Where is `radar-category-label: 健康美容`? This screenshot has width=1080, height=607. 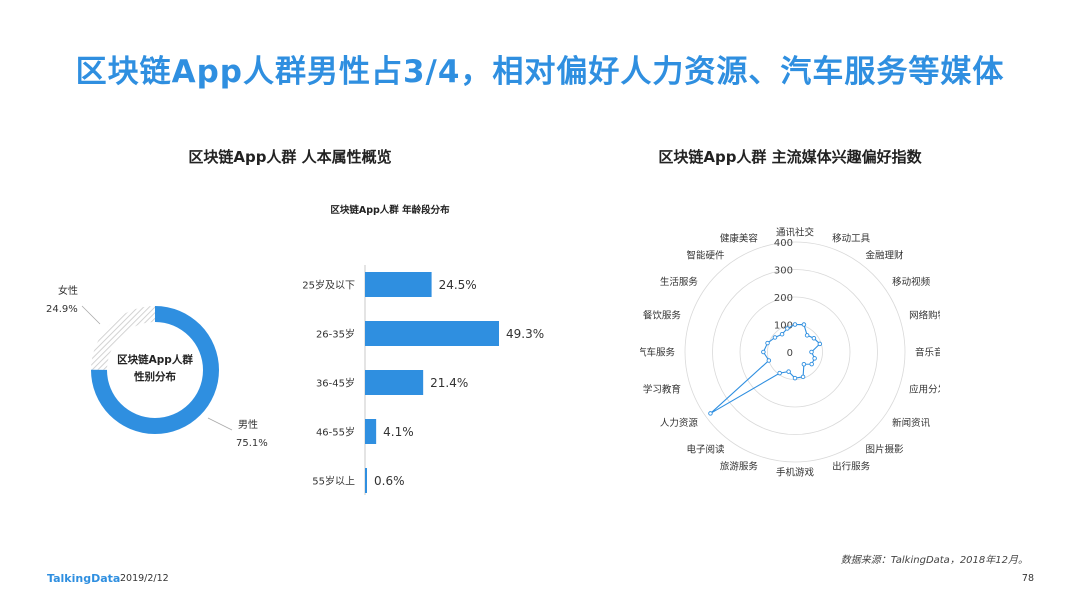 radar-category-label: 健康美容 is located at coordinates (739, 238).